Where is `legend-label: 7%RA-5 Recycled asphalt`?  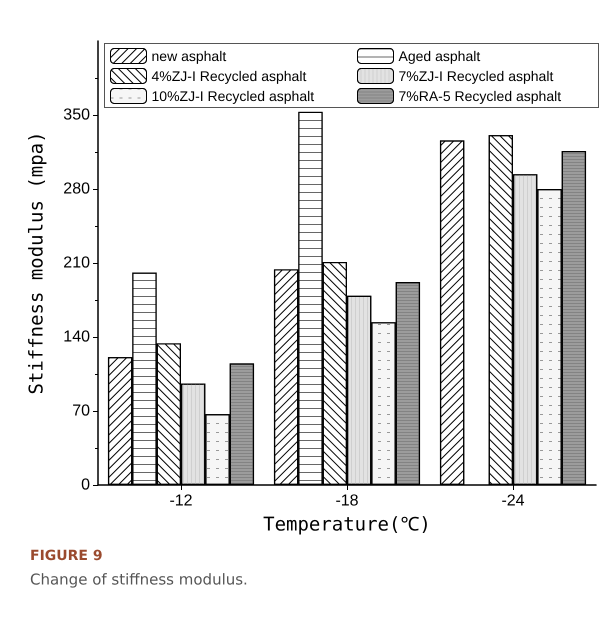 legend-label: 7%RA-5 Recycled asphalt is located at coordinates (480, 96).